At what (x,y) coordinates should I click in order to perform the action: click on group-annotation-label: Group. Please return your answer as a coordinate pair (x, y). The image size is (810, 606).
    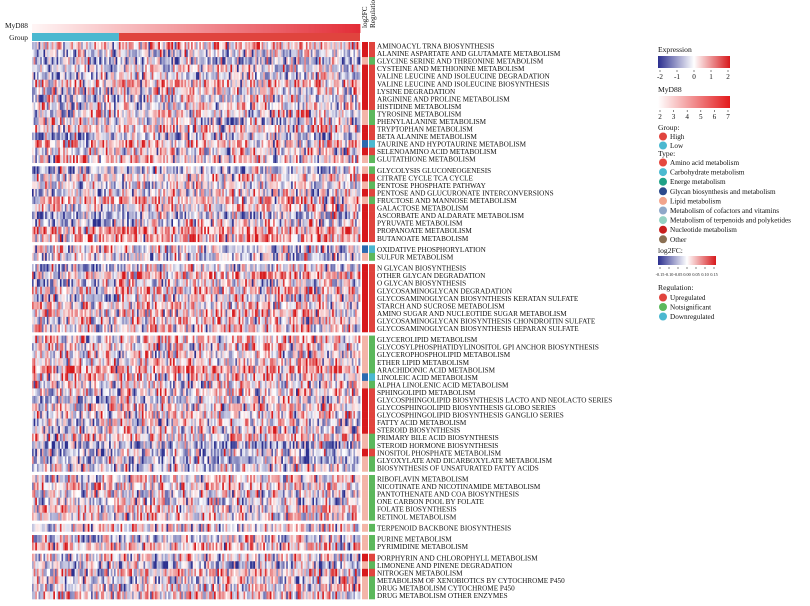
    Looking at the image, I should click on (18, 37).